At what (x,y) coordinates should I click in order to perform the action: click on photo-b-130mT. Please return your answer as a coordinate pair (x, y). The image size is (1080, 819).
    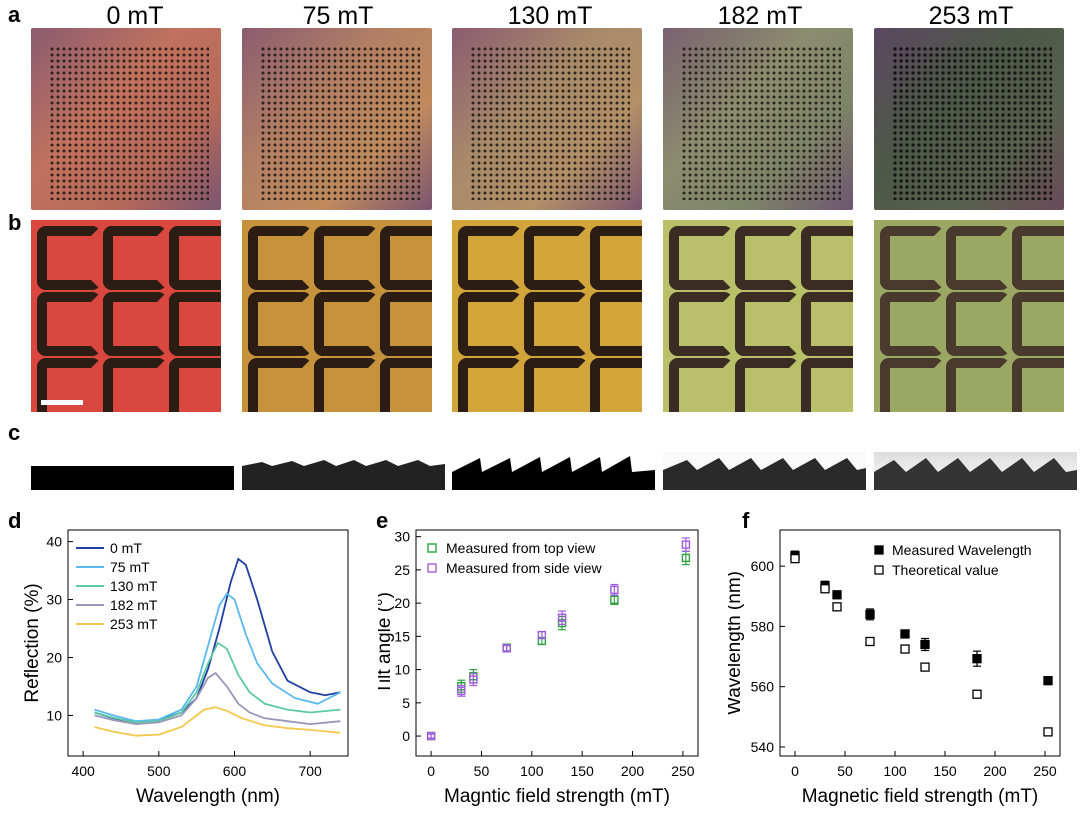
    Looking at the image, I should click on (547, 316).